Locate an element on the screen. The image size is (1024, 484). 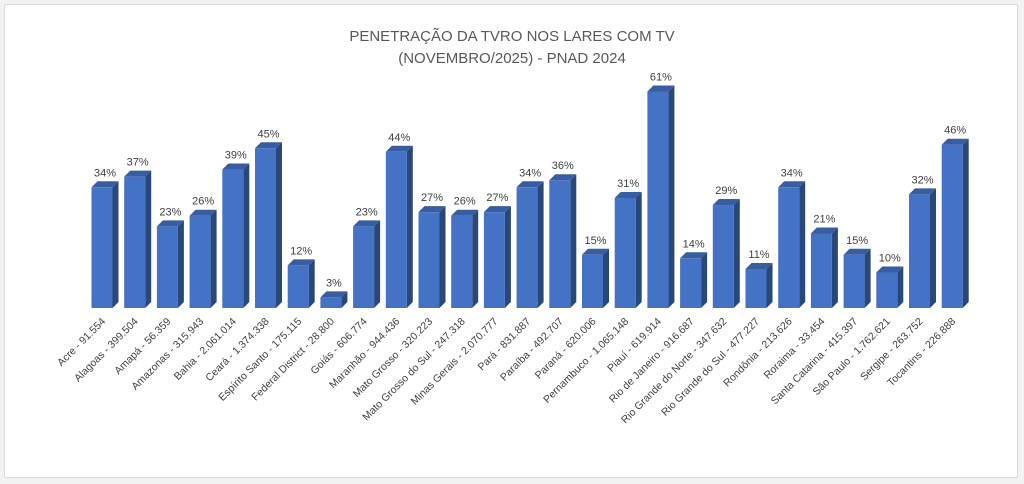
value-label: 3% is located at coordinates (334, 283).